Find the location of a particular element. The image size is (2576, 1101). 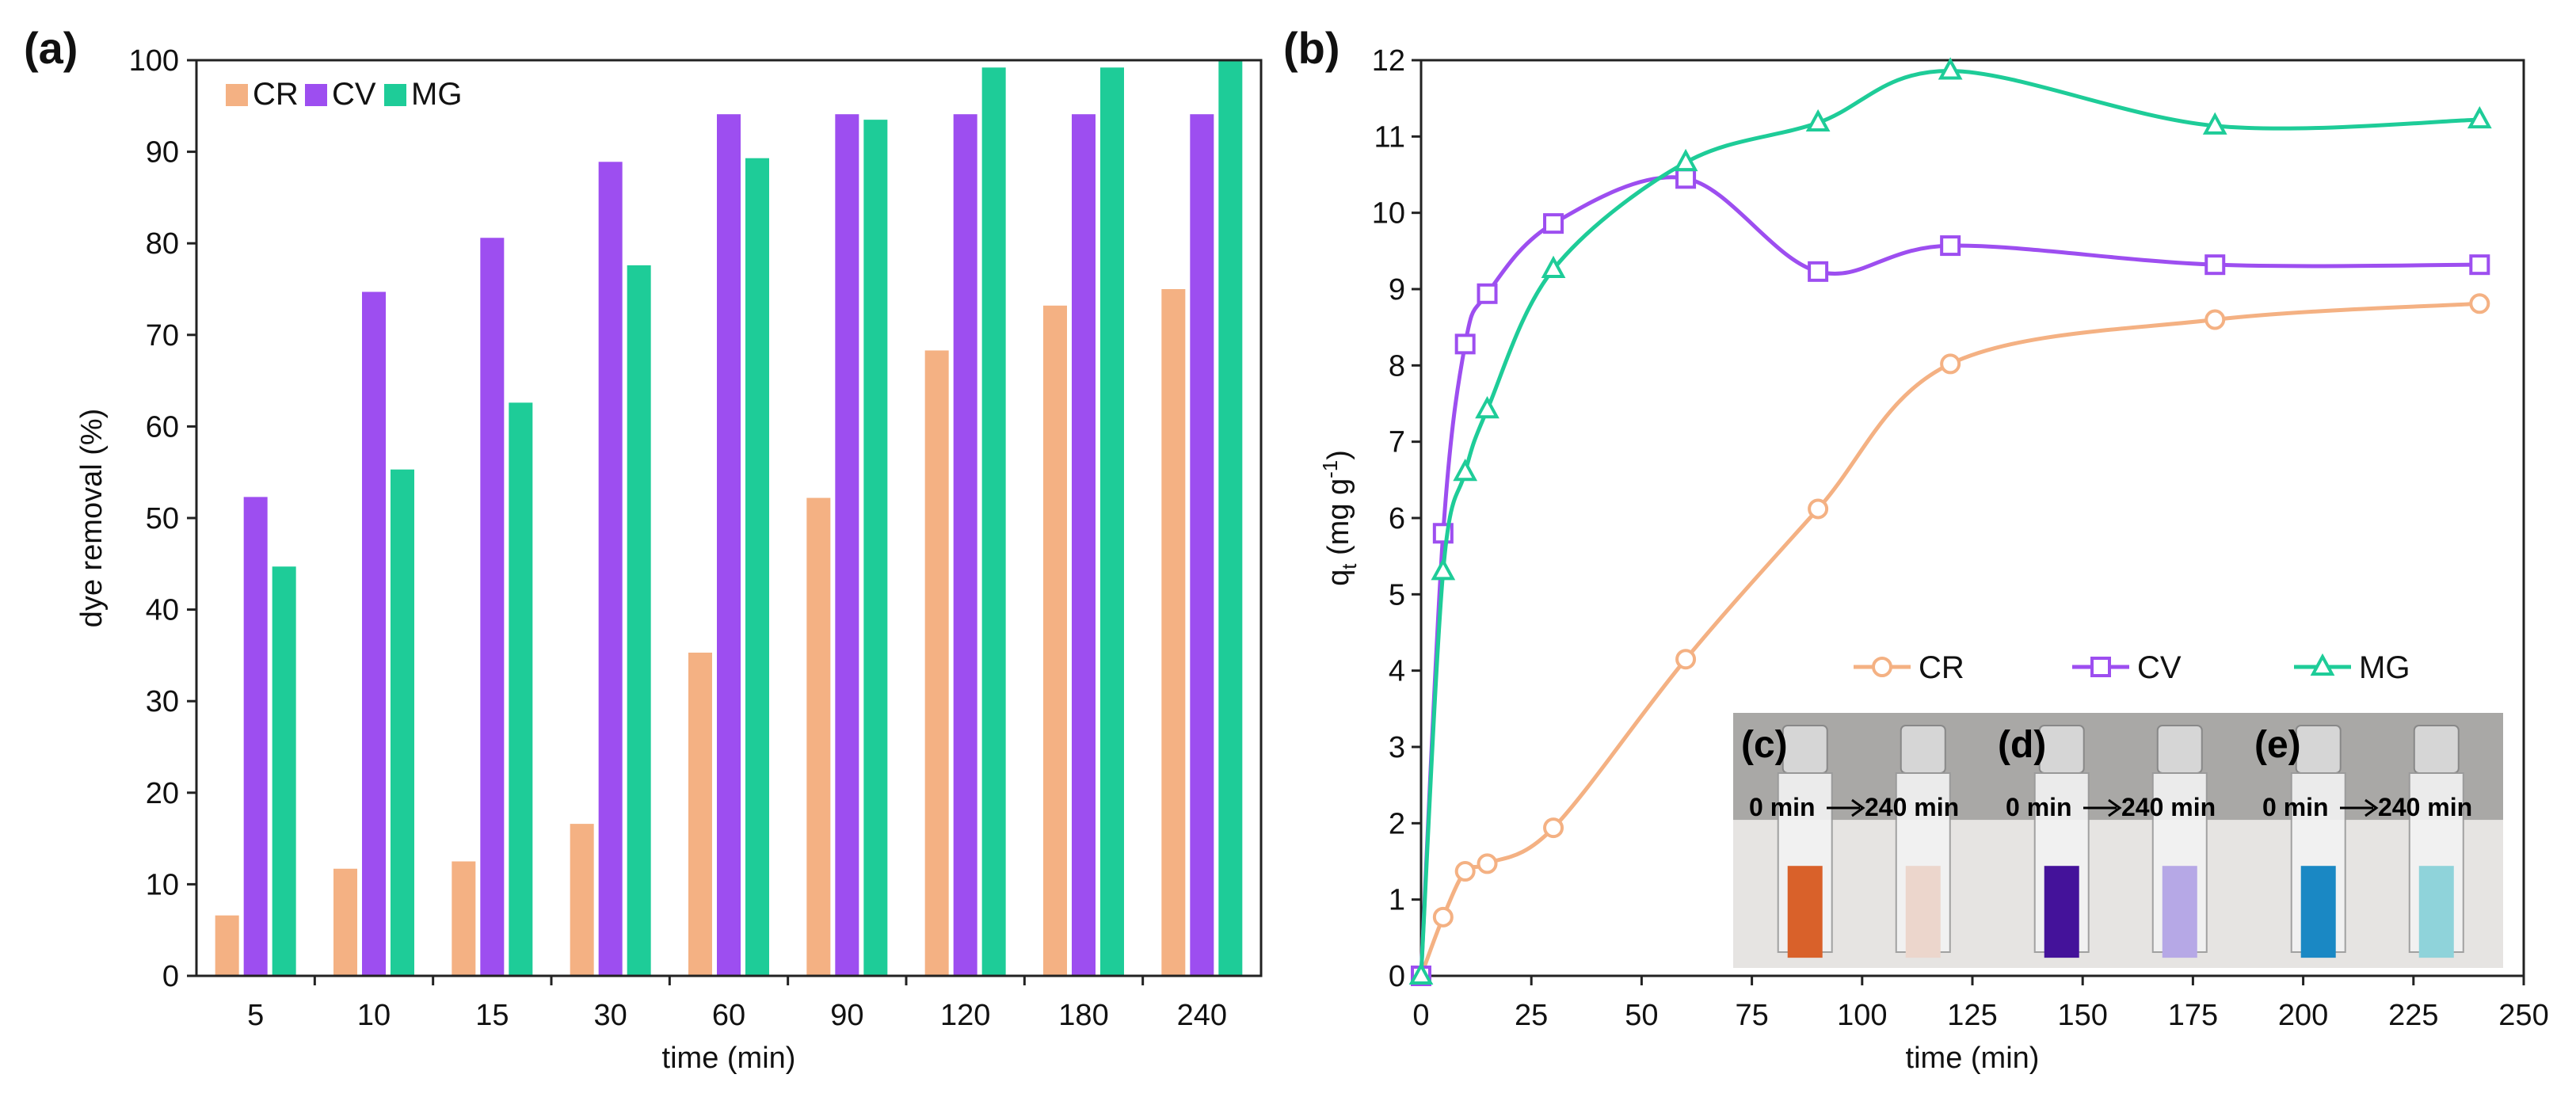

bar-y-tick-label: 60 is located at coordinates (162, 427).